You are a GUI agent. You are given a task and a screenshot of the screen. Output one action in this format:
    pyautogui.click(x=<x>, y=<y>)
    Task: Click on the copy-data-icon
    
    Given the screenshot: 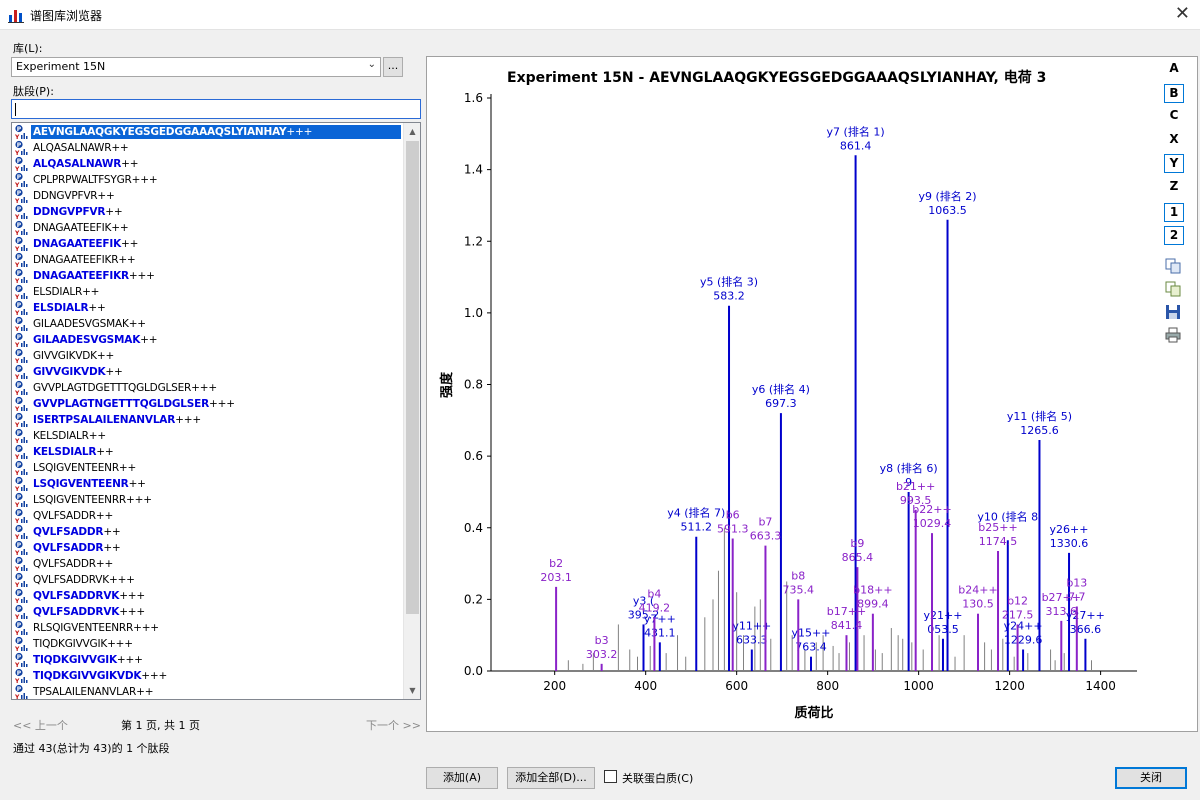 What is the action you would take?
    pyautogui.click(x=1173, y=289)
    